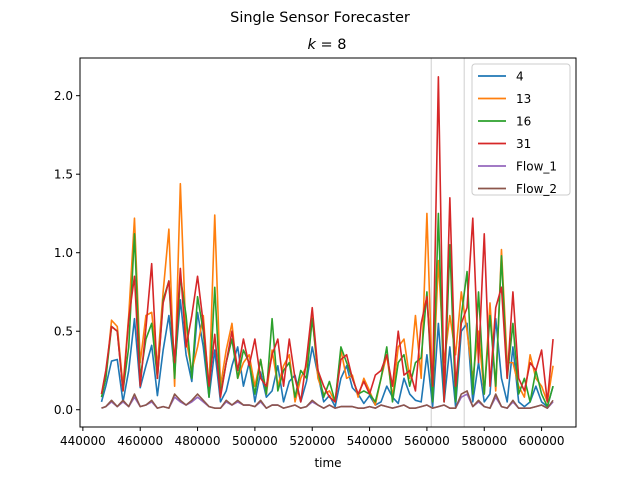 The width and height of the screenshot is (640, 480). What do you see at coordinates (520, 77) in the screenshot?
I see `legend-label-4: 4` at bounding box center [520, 77].